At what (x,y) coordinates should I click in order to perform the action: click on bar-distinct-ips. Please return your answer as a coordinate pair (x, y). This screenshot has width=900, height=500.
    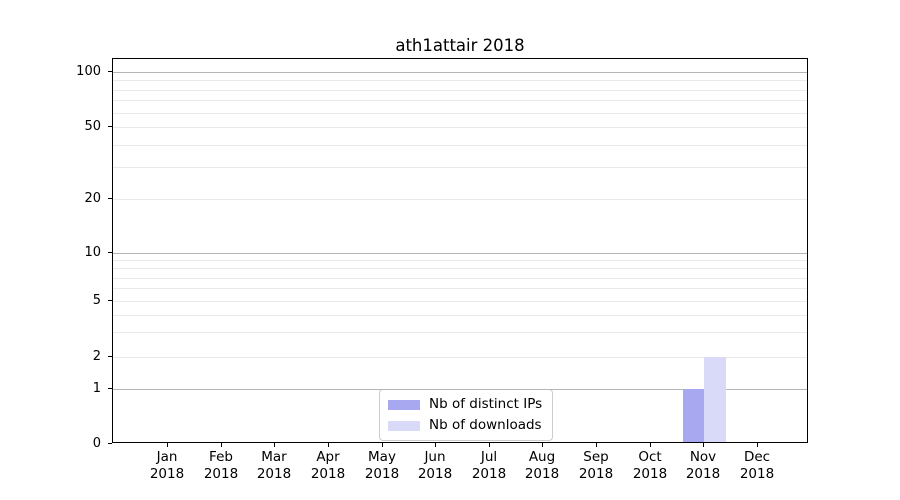
    Looking at the image, I should click on (693, 415).